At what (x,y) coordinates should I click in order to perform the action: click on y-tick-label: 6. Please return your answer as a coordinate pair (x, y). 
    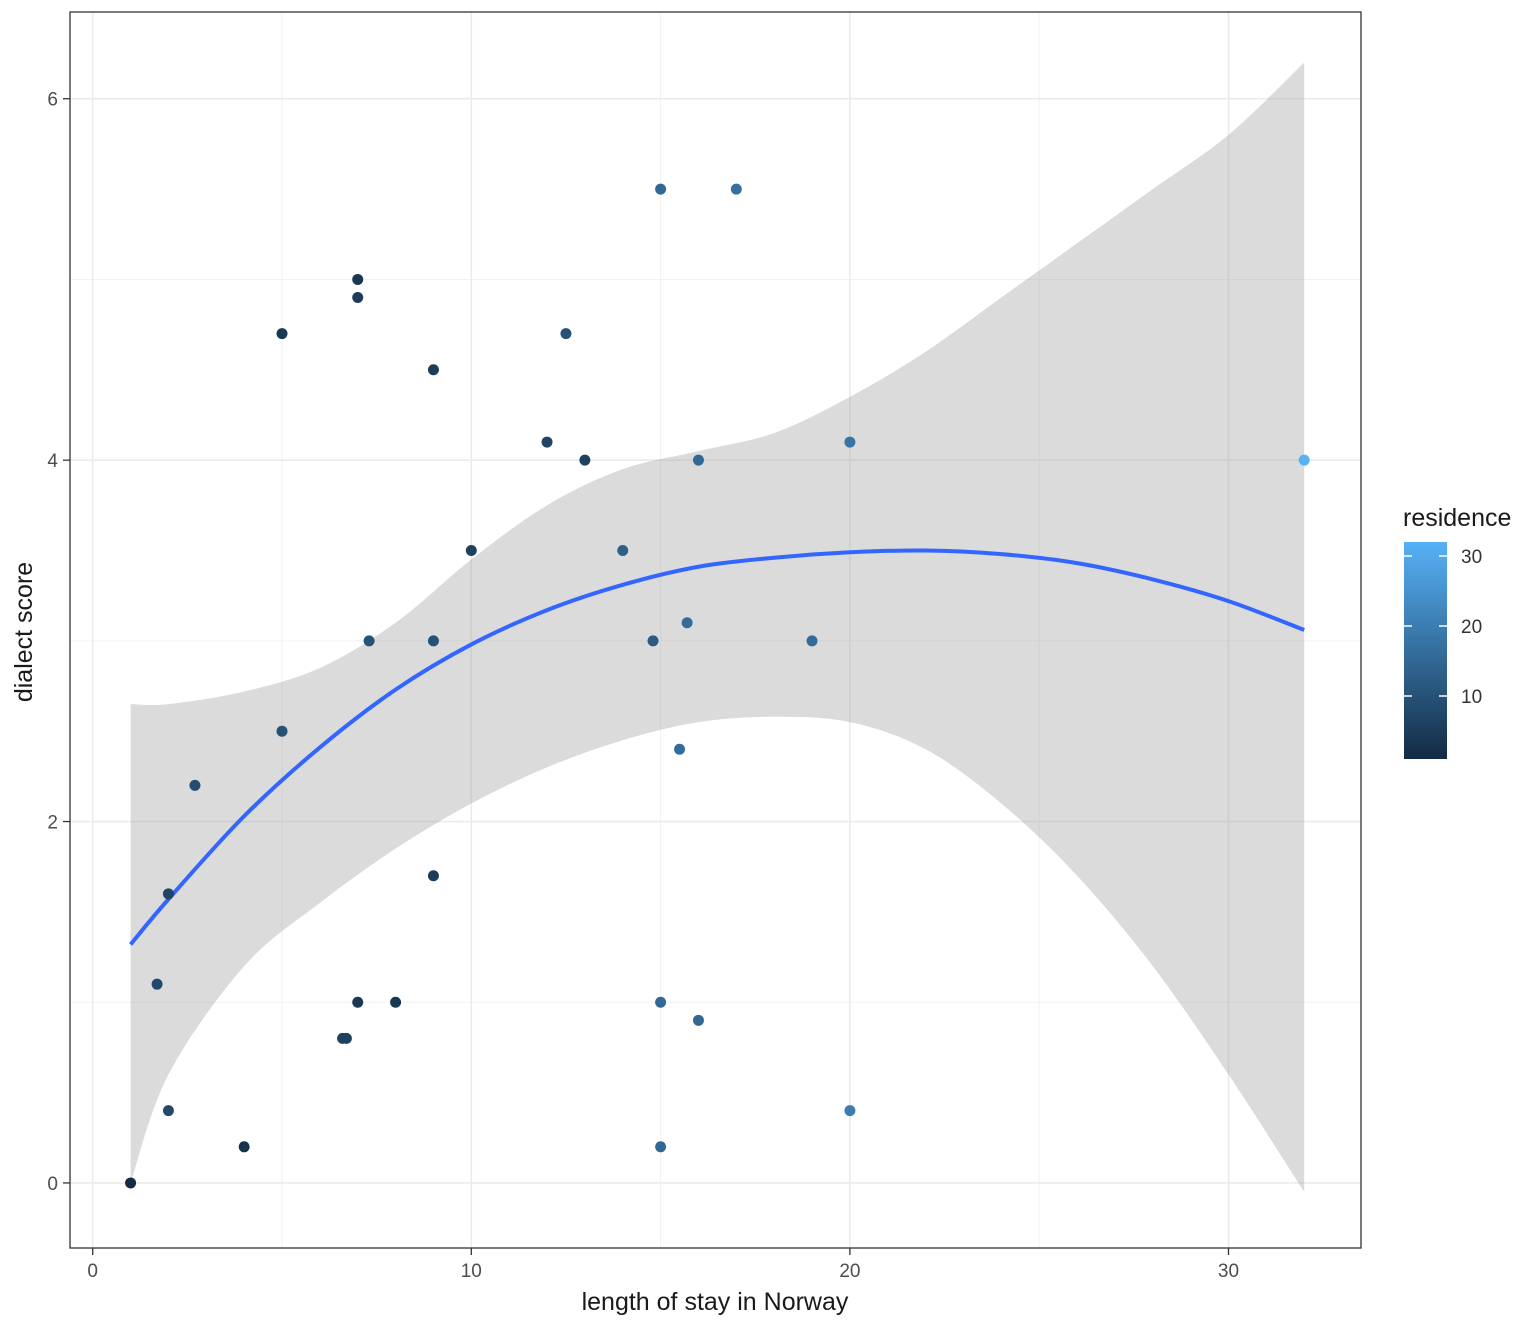
    Looking at the image, I should click on (52, 100).